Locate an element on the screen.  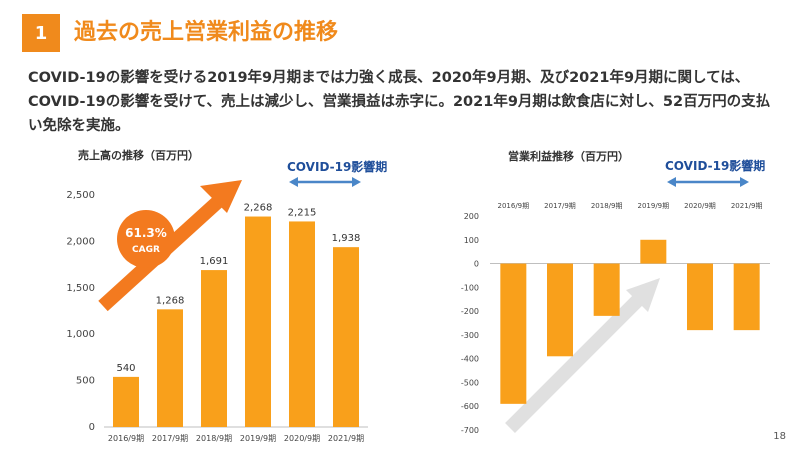
page-title: 過去の売上営業利益の推移 is located at coordinates (206, 32).